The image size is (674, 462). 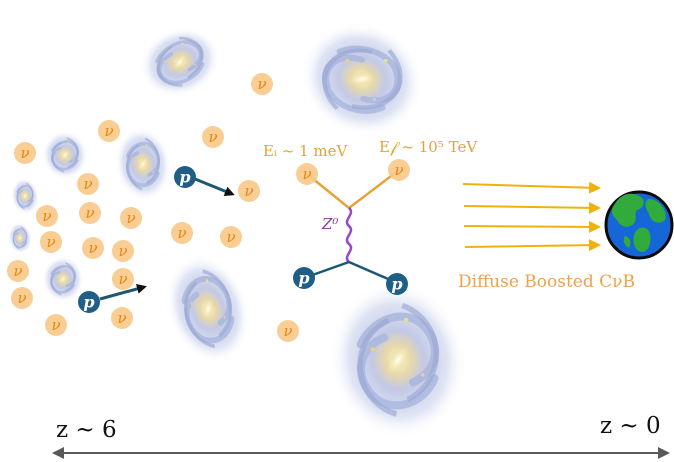 I want to click on low-redshift-label: z ~ 0, so click(x=630, y=426).